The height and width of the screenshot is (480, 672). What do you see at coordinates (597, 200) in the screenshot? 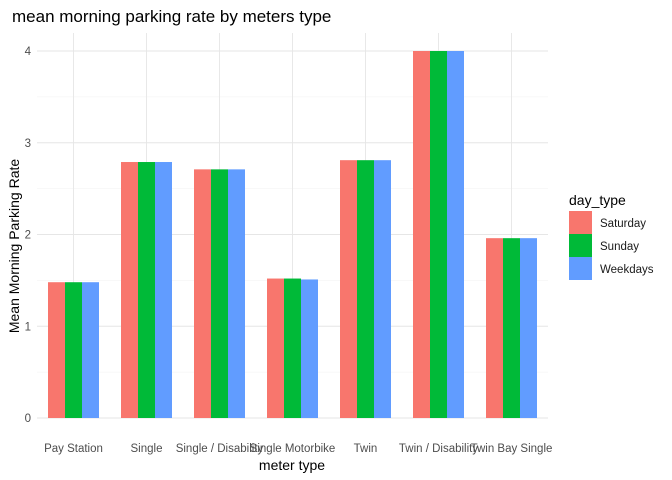
I see `legend-title: day_type` at bounding box center [597, 200].